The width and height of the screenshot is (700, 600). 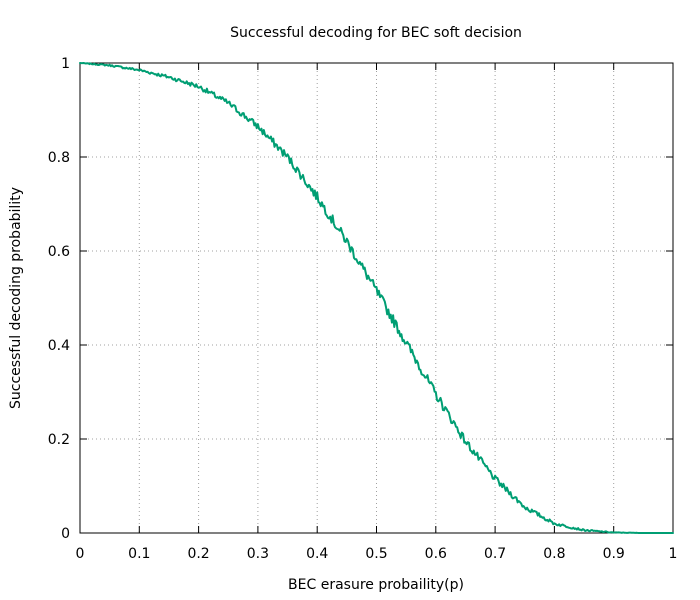 I want to click on x-tick-label: 0.3, so click(x=258, y=554).